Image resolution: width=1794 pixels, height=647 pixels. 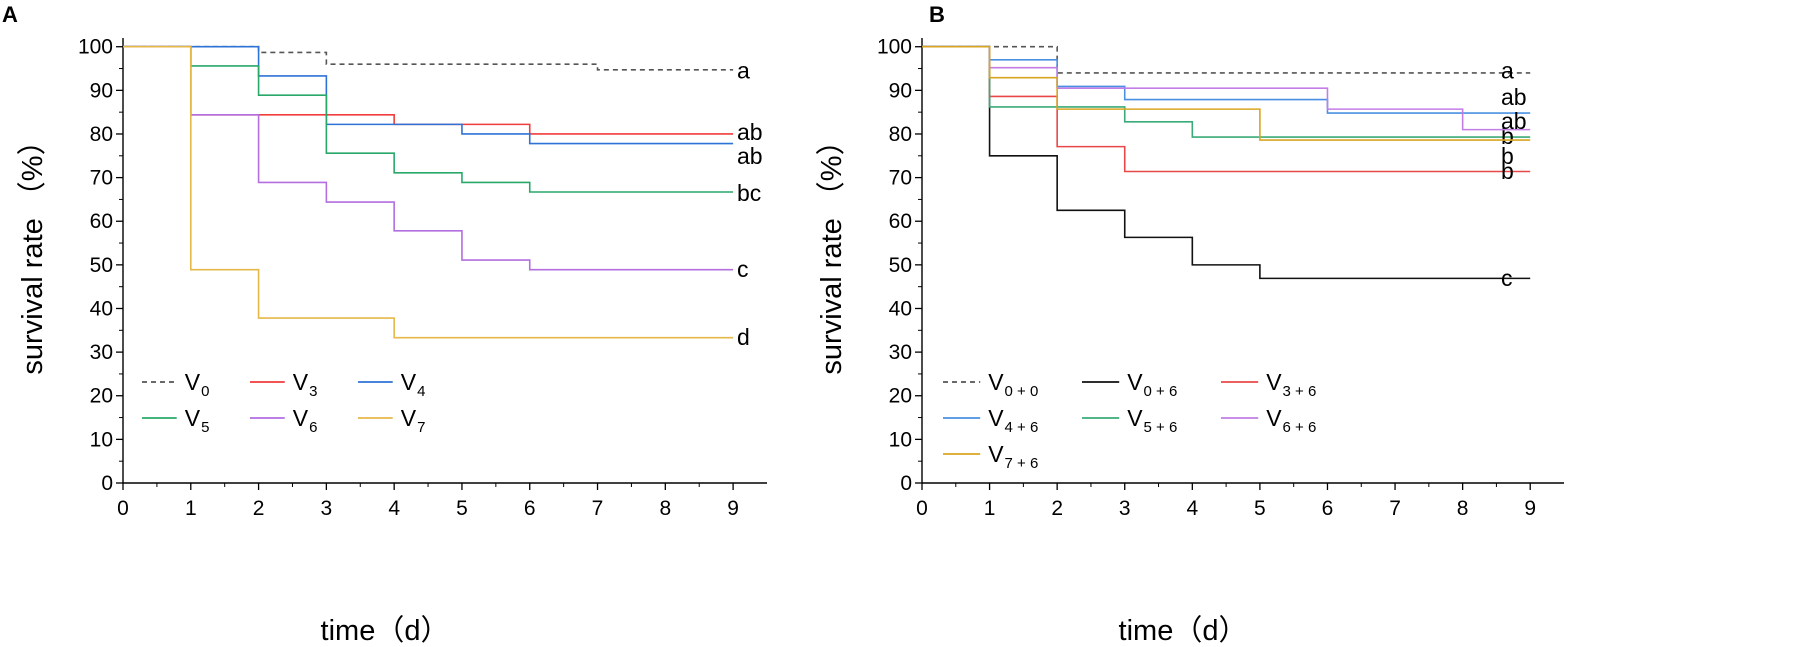 What do you see at coordinates (1291, 384) in the screenshot?
I see `legend-entry: V3 + 6` at bounding box center [1291, 384].